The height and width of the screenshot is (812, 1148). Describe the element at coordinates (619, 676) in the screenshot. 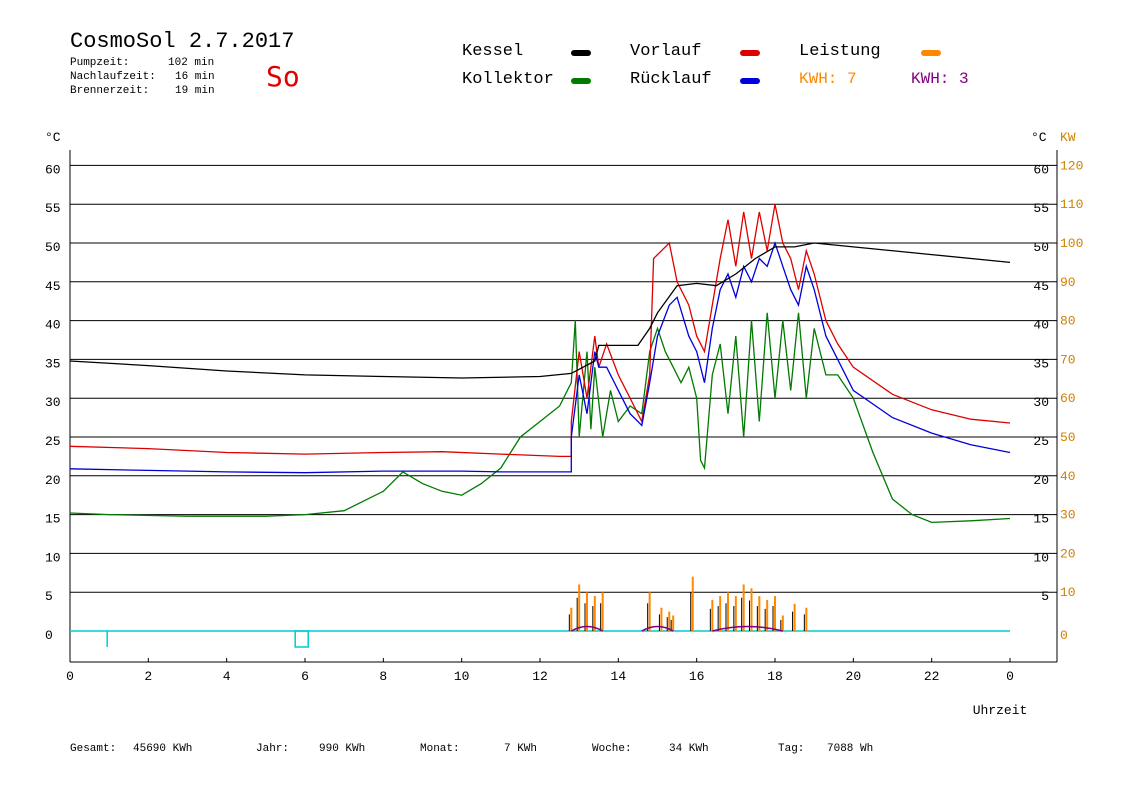

I see `x-tick-label: 14` at that location.